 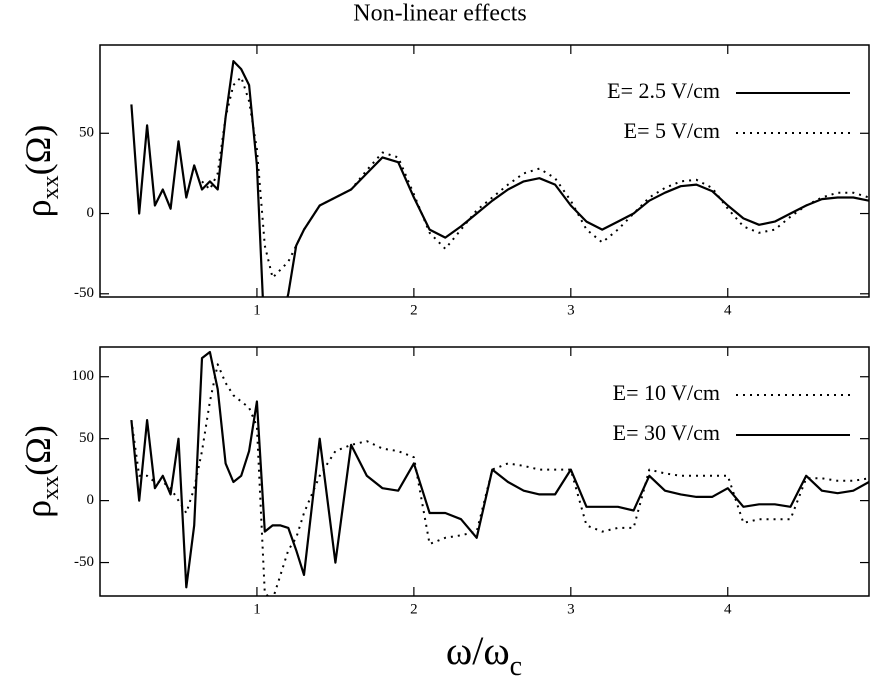 What do you see at coordinates (83, 376) in the screenshot?
I see `y-tick-label: 100` at bounding box center [83, 376].